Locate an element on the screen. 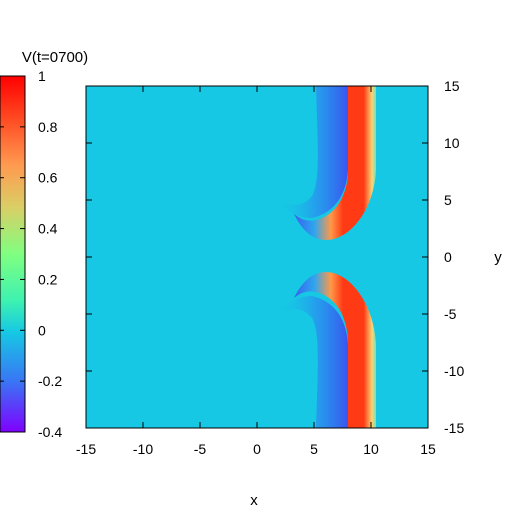 This screenshot has height=512, width=512. y-tick-label: 10 is located at coordinates (452, 143).